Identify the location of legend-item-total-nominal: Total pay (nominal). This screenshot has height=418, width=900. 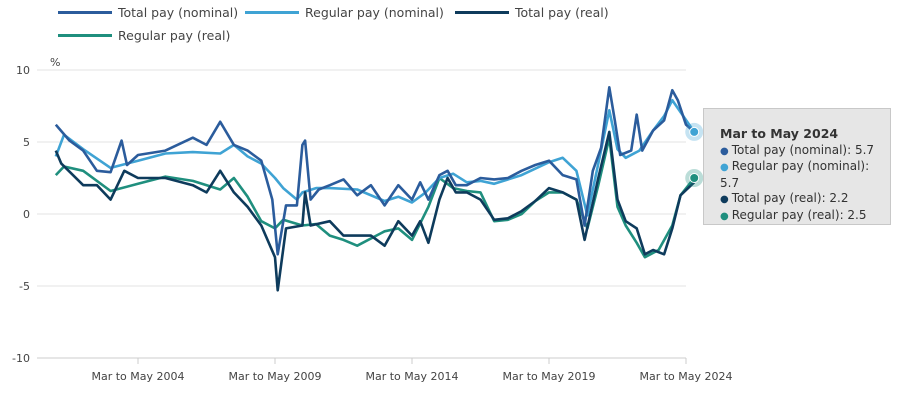
(148, 12).